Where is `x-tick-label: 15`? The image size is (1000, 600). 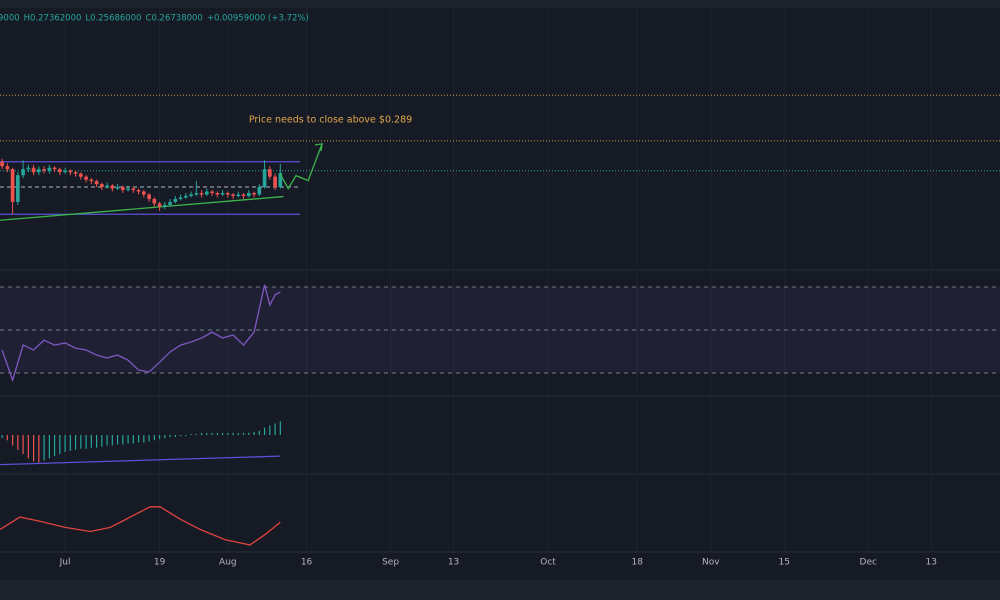 x-tick-label: 15 is located at coordinates (784, 563).